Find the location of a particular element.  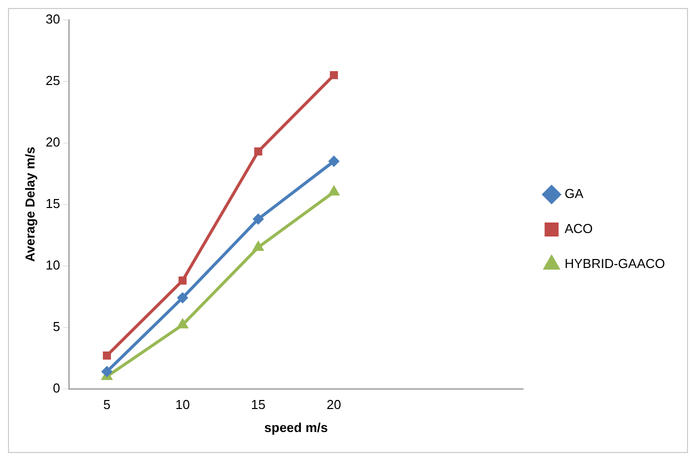

y-tick-label: 15 is located at coordinates (53, 203).